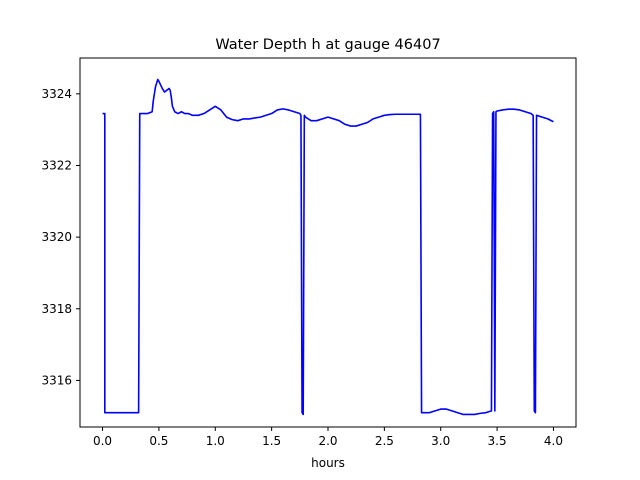 Image resolution: width=640 pixels, height=480 pixels. Describe the element at coordinates (102, 441) in the screenshot. I see `x-tick-label: 0.0` at that location.